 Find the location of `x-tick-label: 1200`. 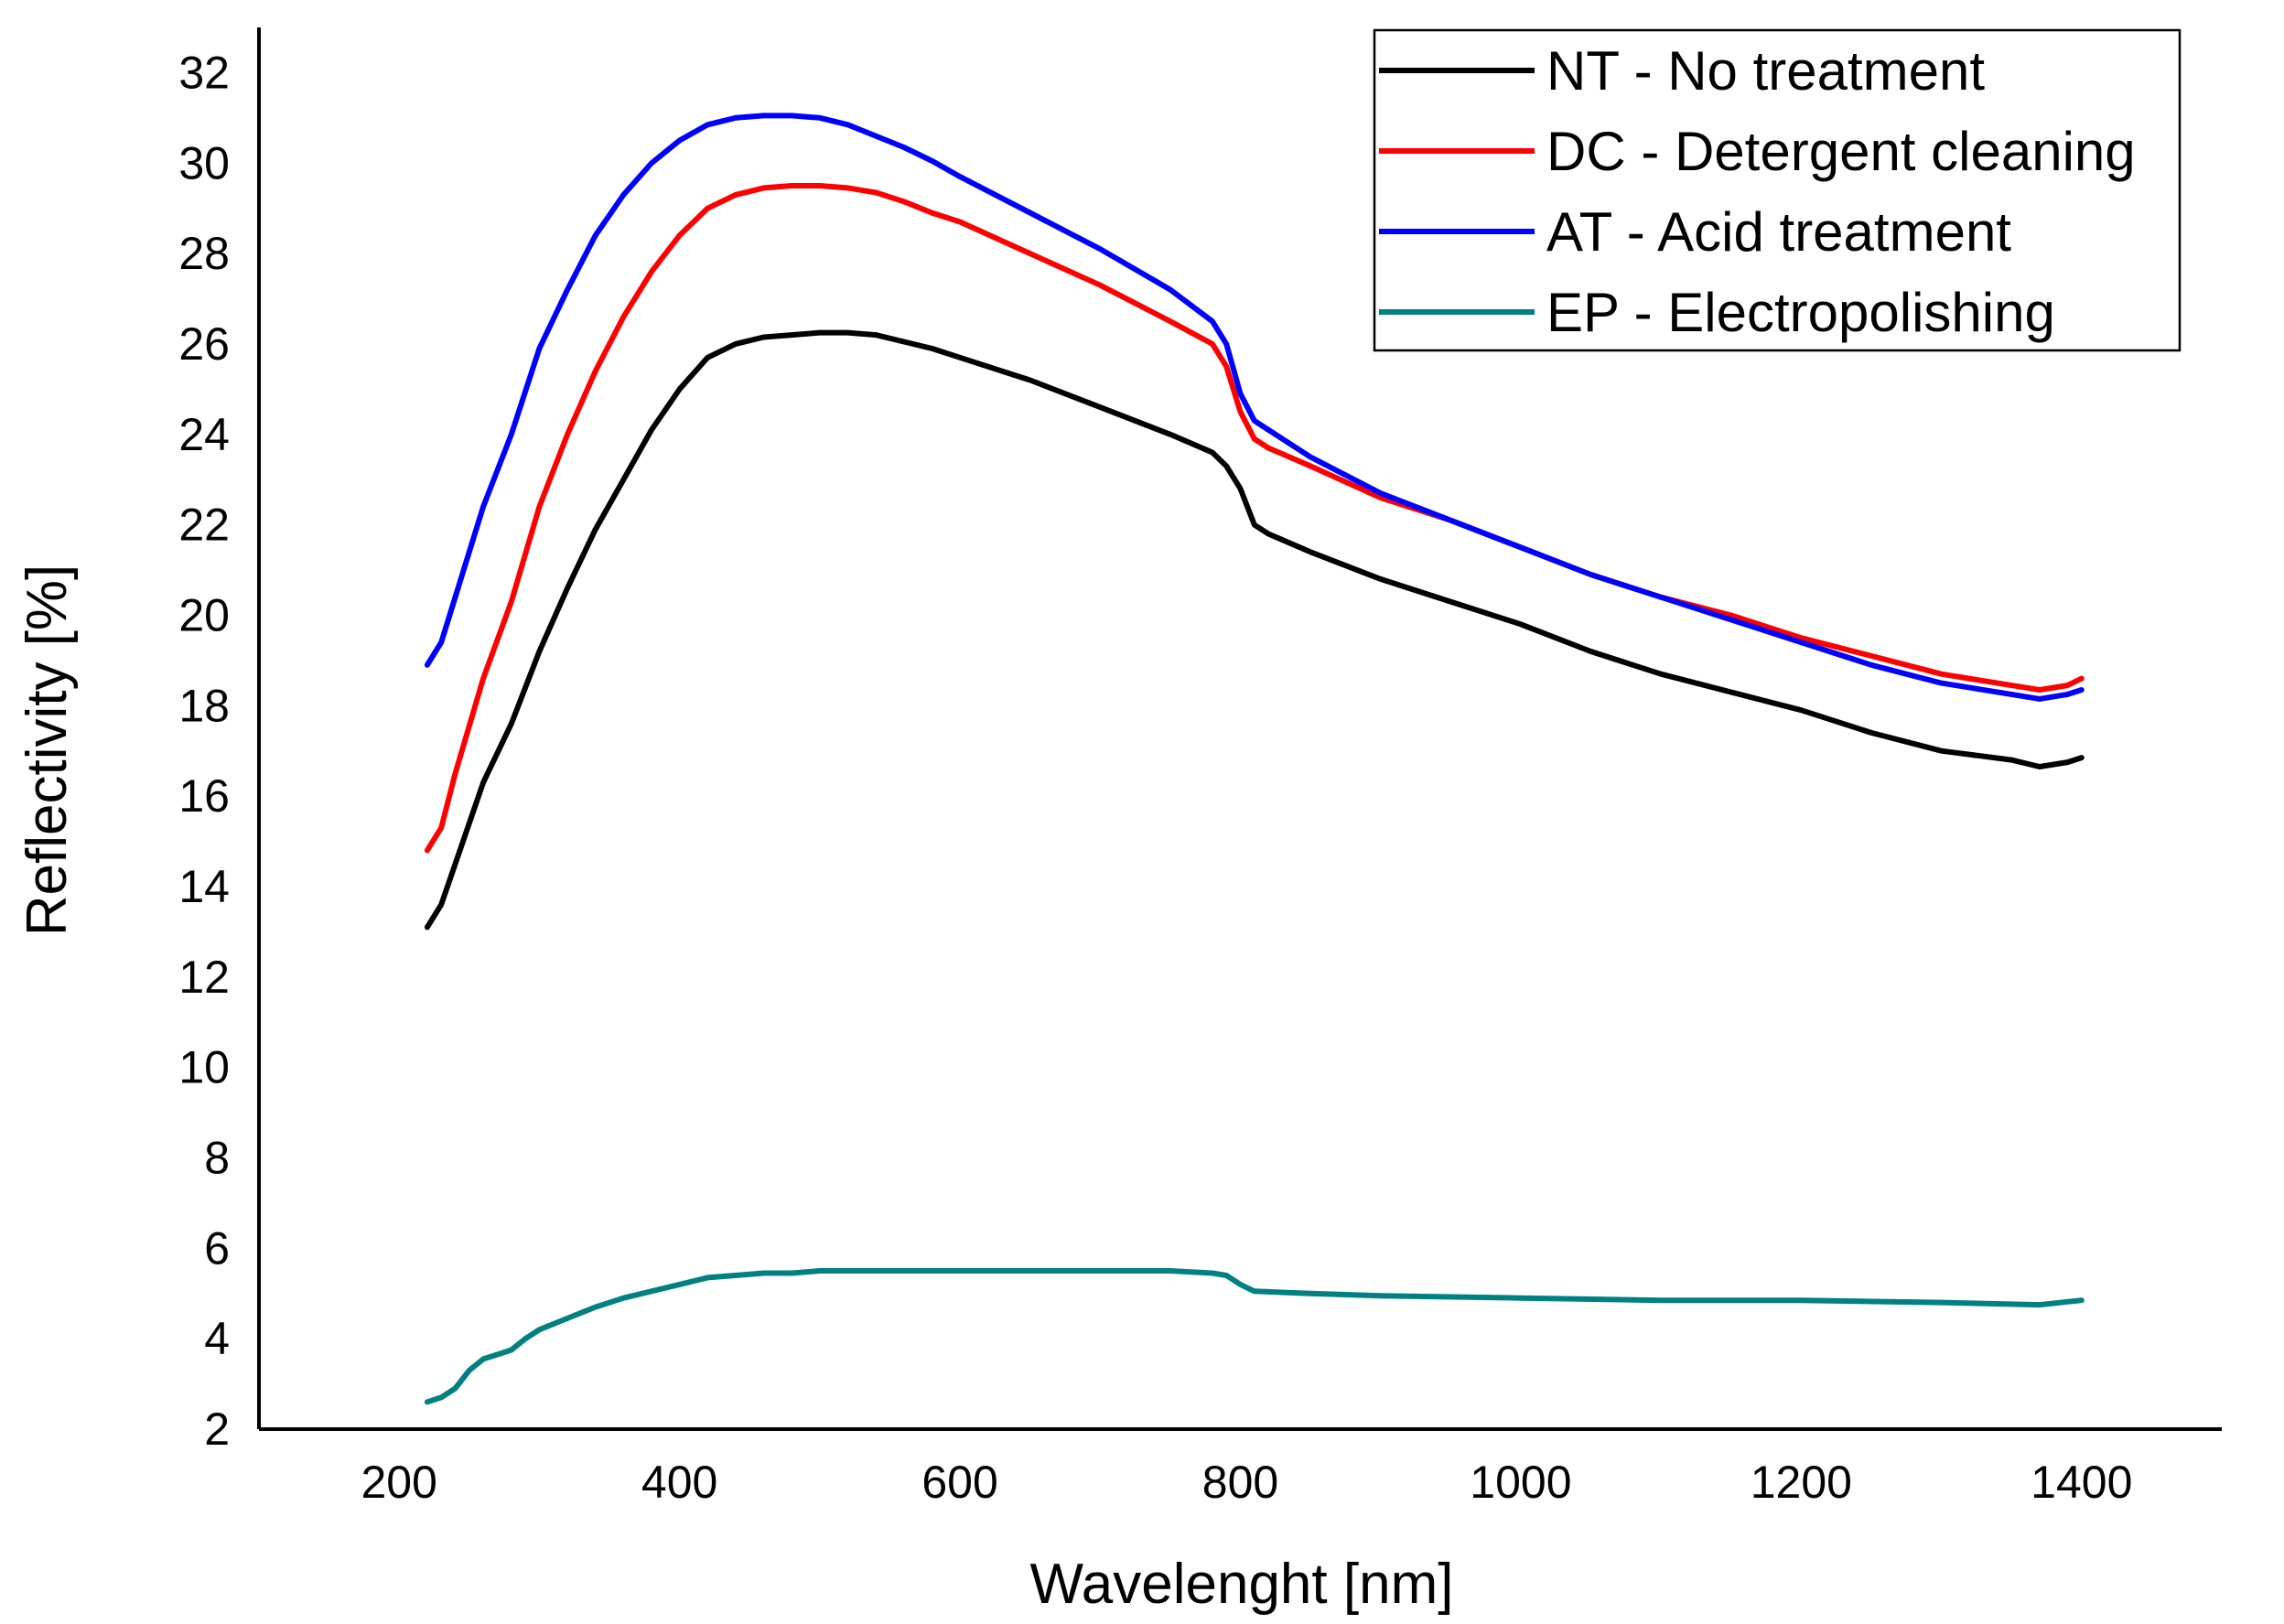

x-tick-label: 1200 is located at coordinates (1801, 1482).